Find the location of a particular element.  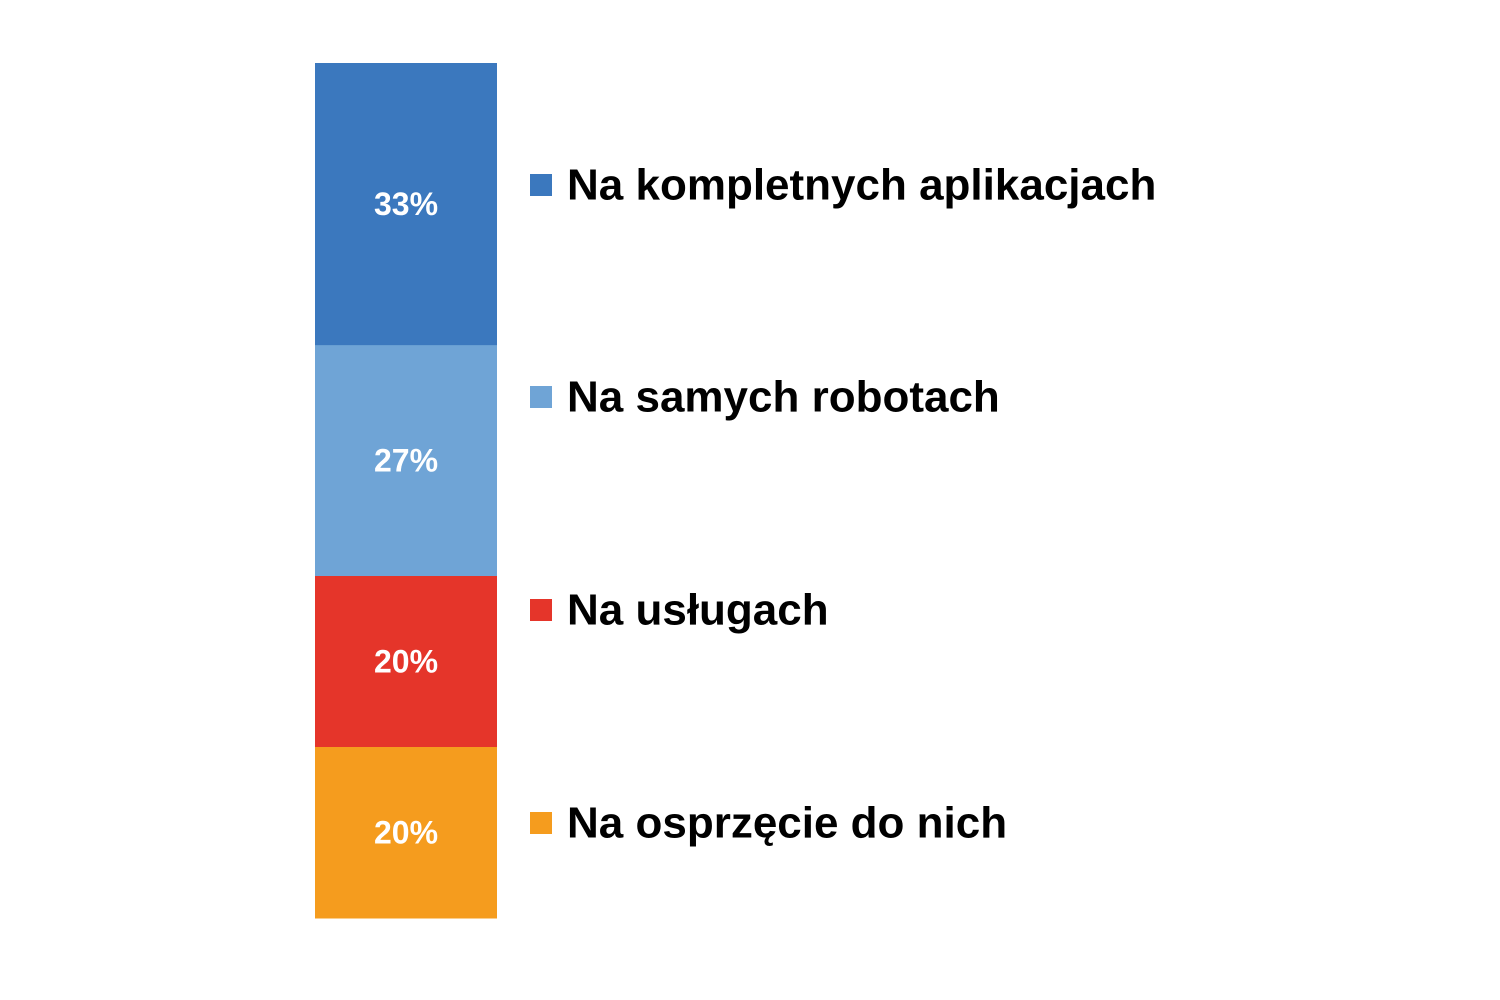

data-label-4: 20% is located at coordinates (406, 833).